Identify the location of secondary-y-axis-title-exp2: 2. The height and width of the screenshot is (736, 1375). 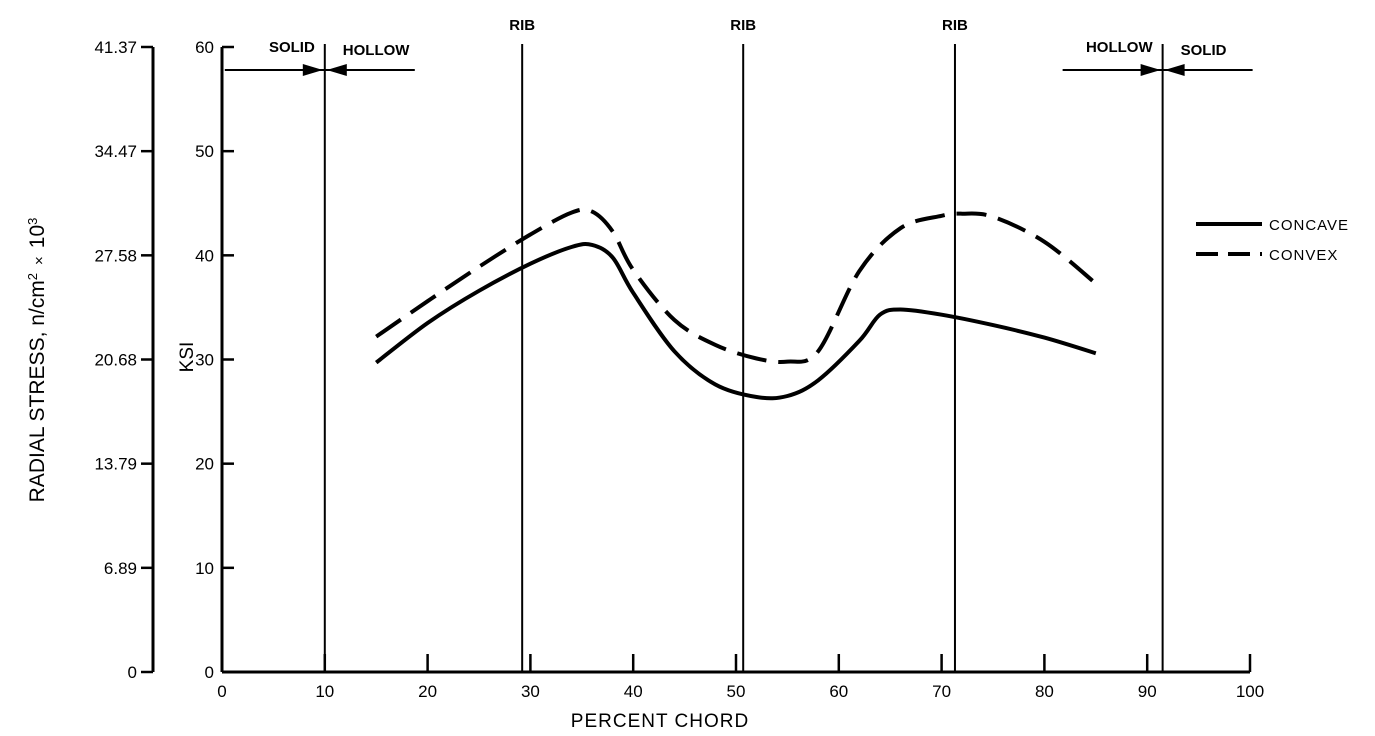
(32, 276).